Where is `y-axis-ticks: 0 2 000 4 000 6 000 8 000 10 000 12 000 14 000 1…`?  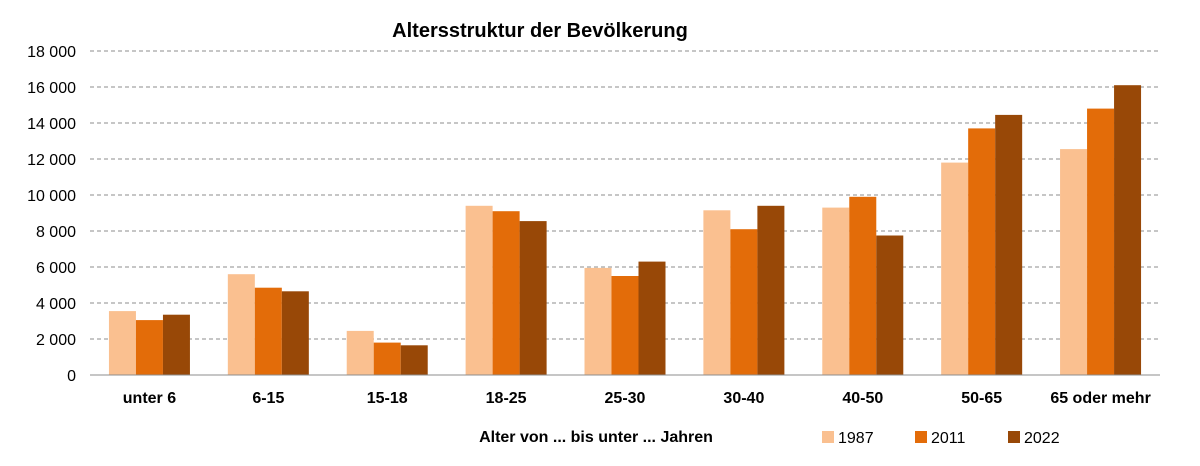 y-axis-ticks: 0 2 000 4 000 6 000 8 000 10 000 12 000 14 000 1… is located at coordinates (51, 214).